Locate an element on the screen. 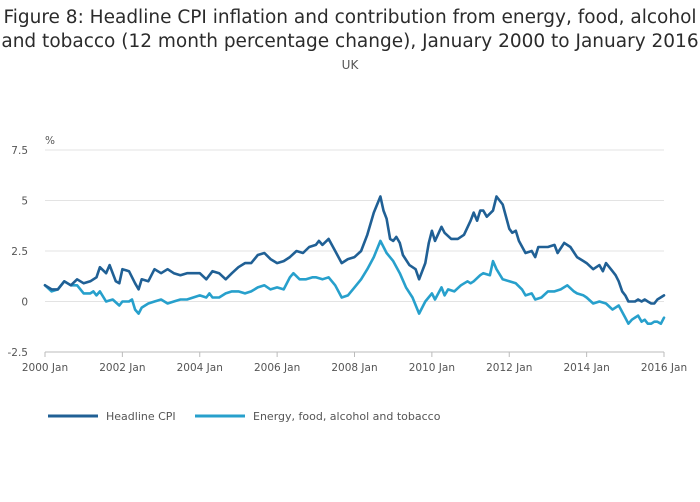 The width and height of the screenshot is (700, 502). legend-energy-food-alcohol-tobacco-label: Energy, food, alcohol and tobacco is located at coordinates (347, 416).